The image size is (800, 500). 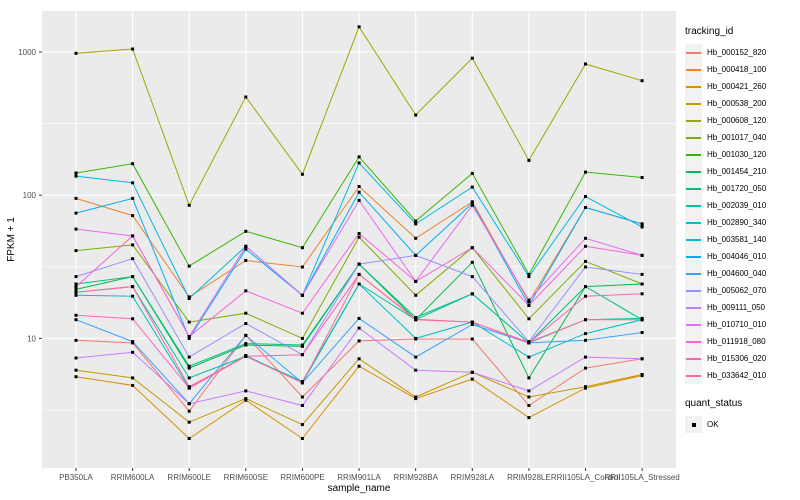 I want to click on quant-status-block: quant_status OK, so click(x=742, y=415).